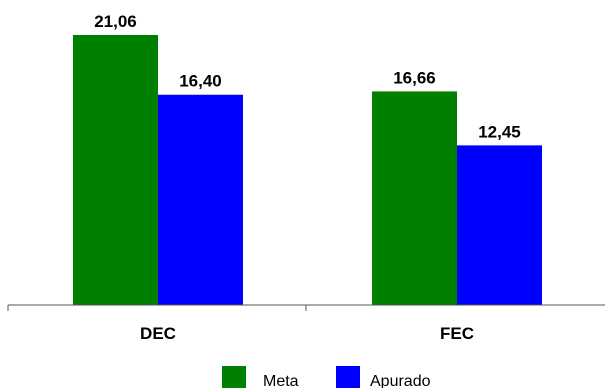  I want to click on data-label-apurado-dec: 16,40, so click(200, 81).